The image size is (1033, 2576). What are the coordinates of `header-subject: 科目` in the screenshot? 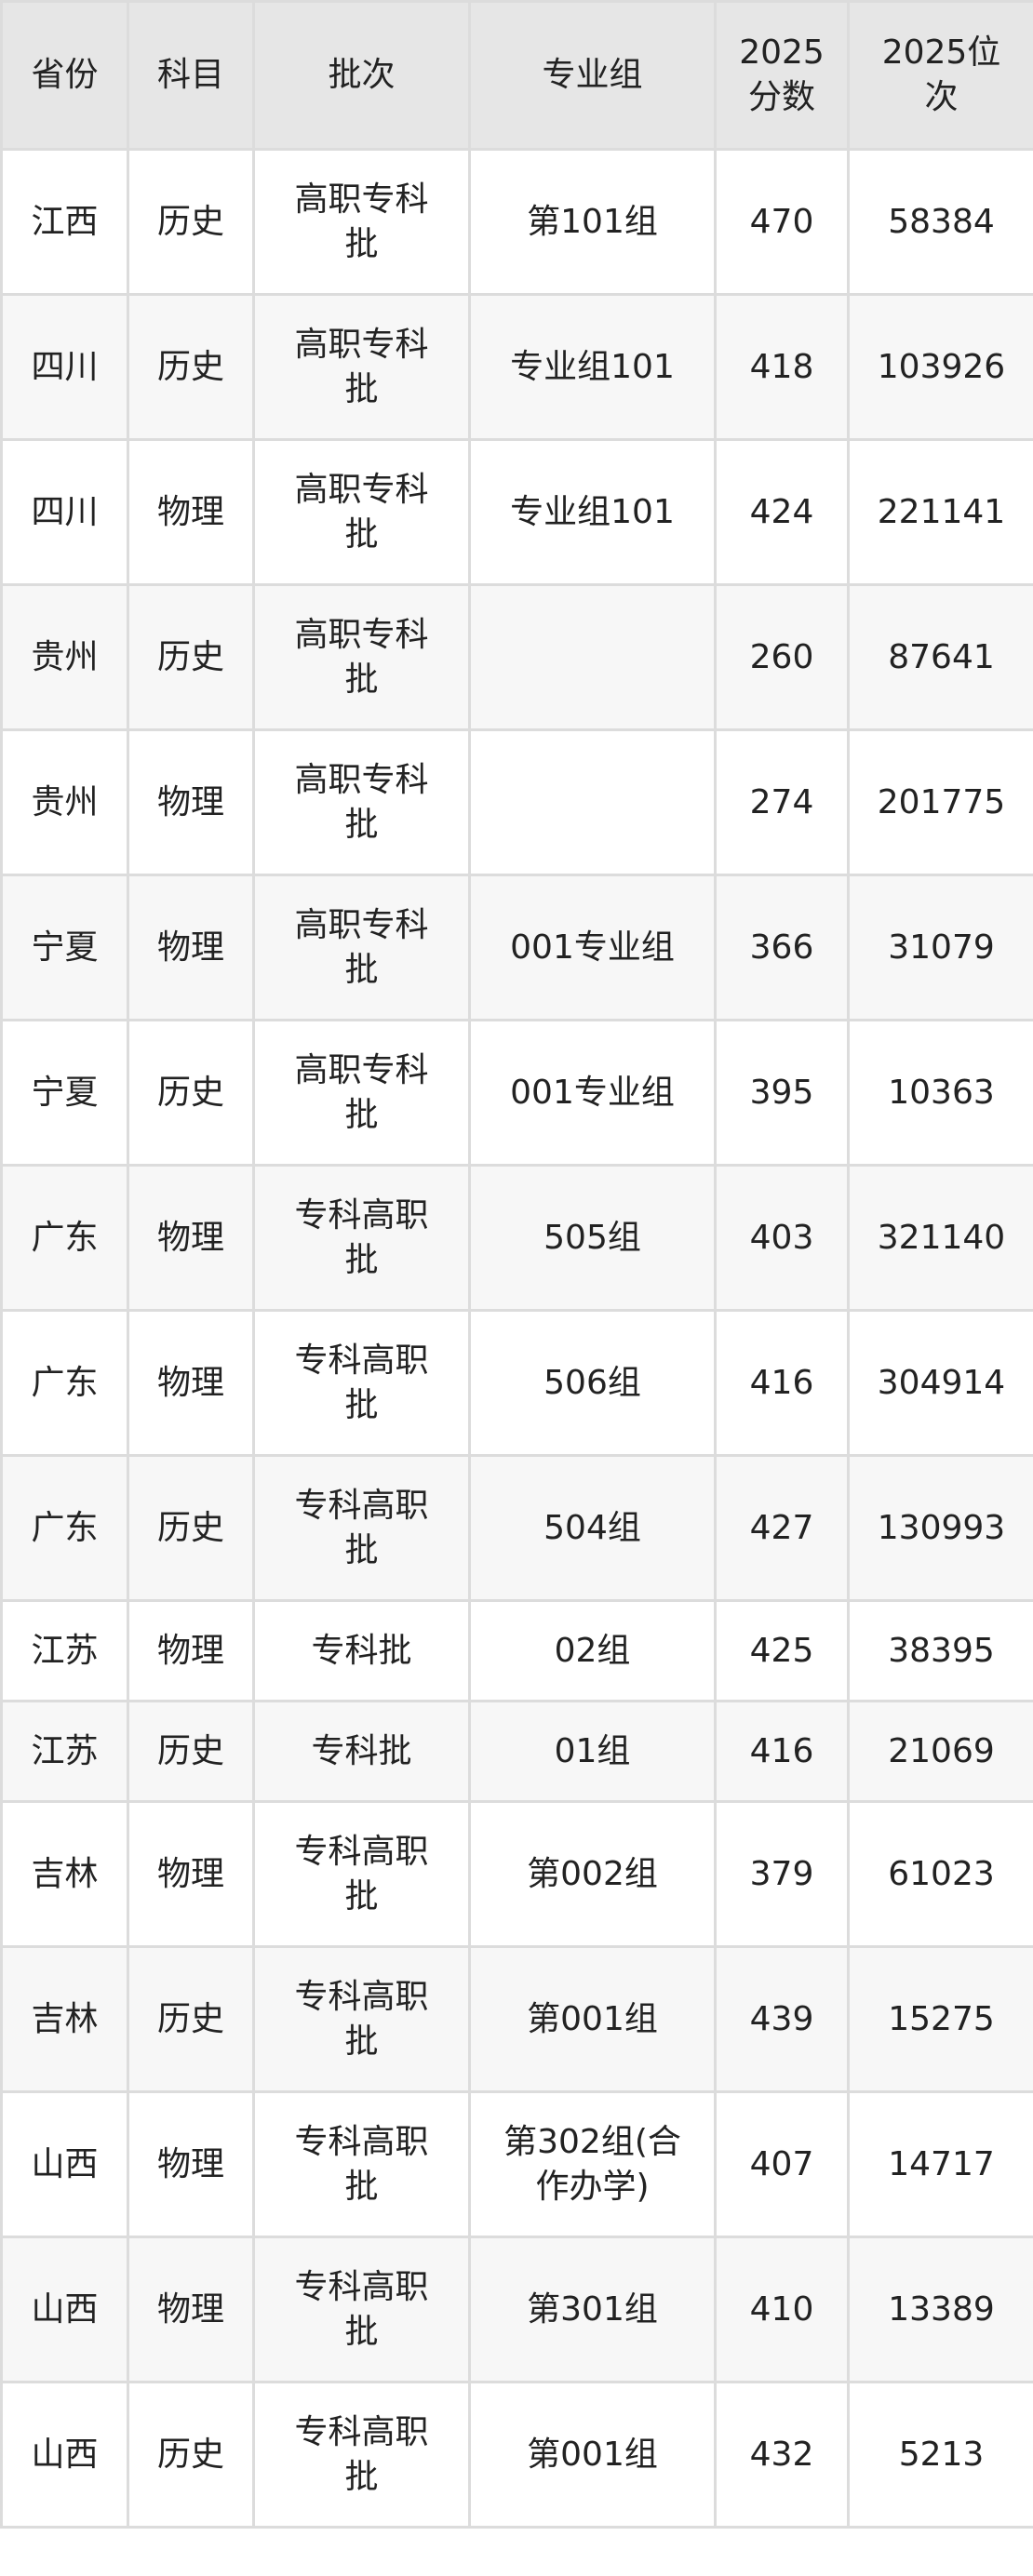 It's located at (191, 75).